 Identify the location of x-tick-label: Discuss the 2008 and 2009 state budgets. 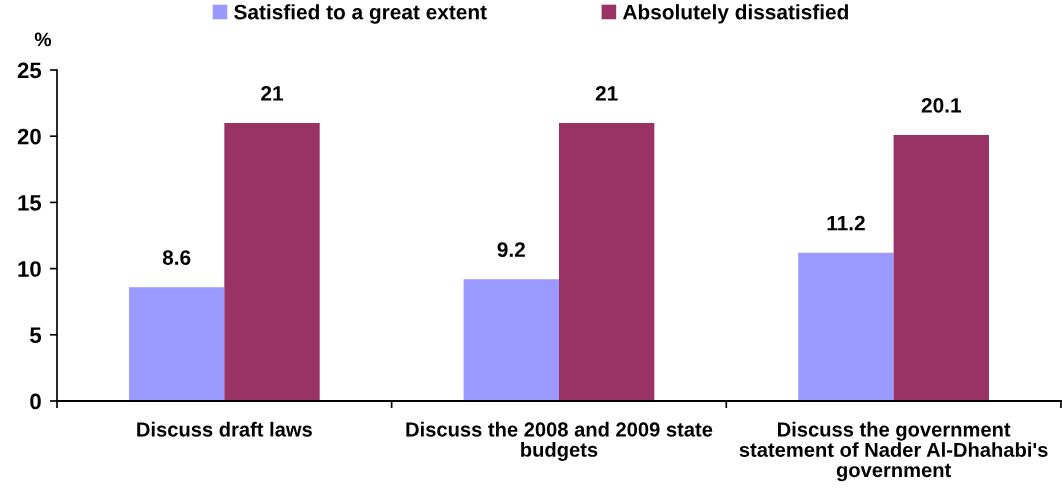
(559, 441).